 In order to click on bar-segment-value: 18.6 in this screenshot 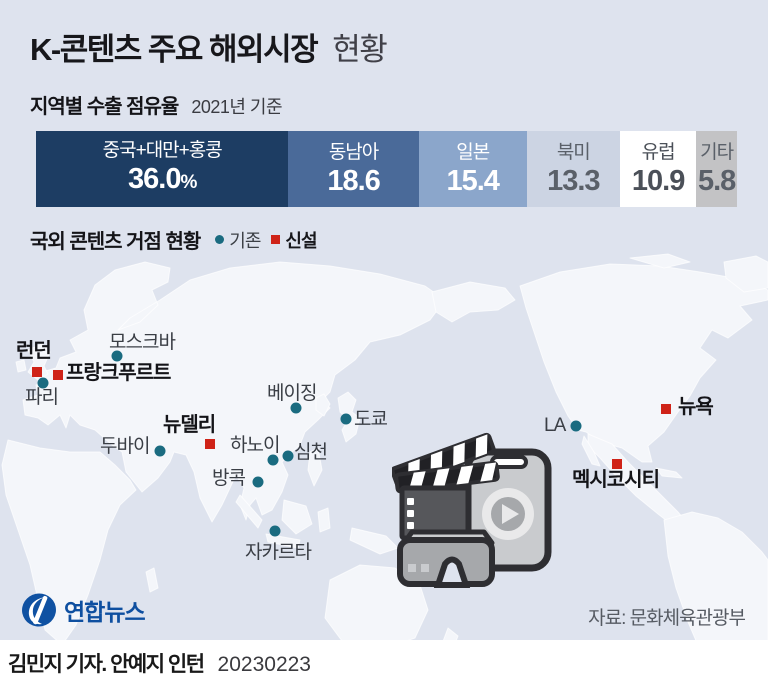, I will do `click(353, 181)`.